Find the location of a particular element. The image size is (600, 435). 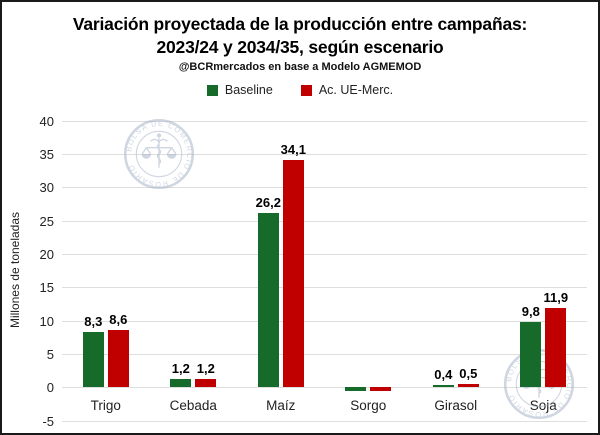

legend: Baseline Ac. UE-Merc. is located at coordinates (300, 90).